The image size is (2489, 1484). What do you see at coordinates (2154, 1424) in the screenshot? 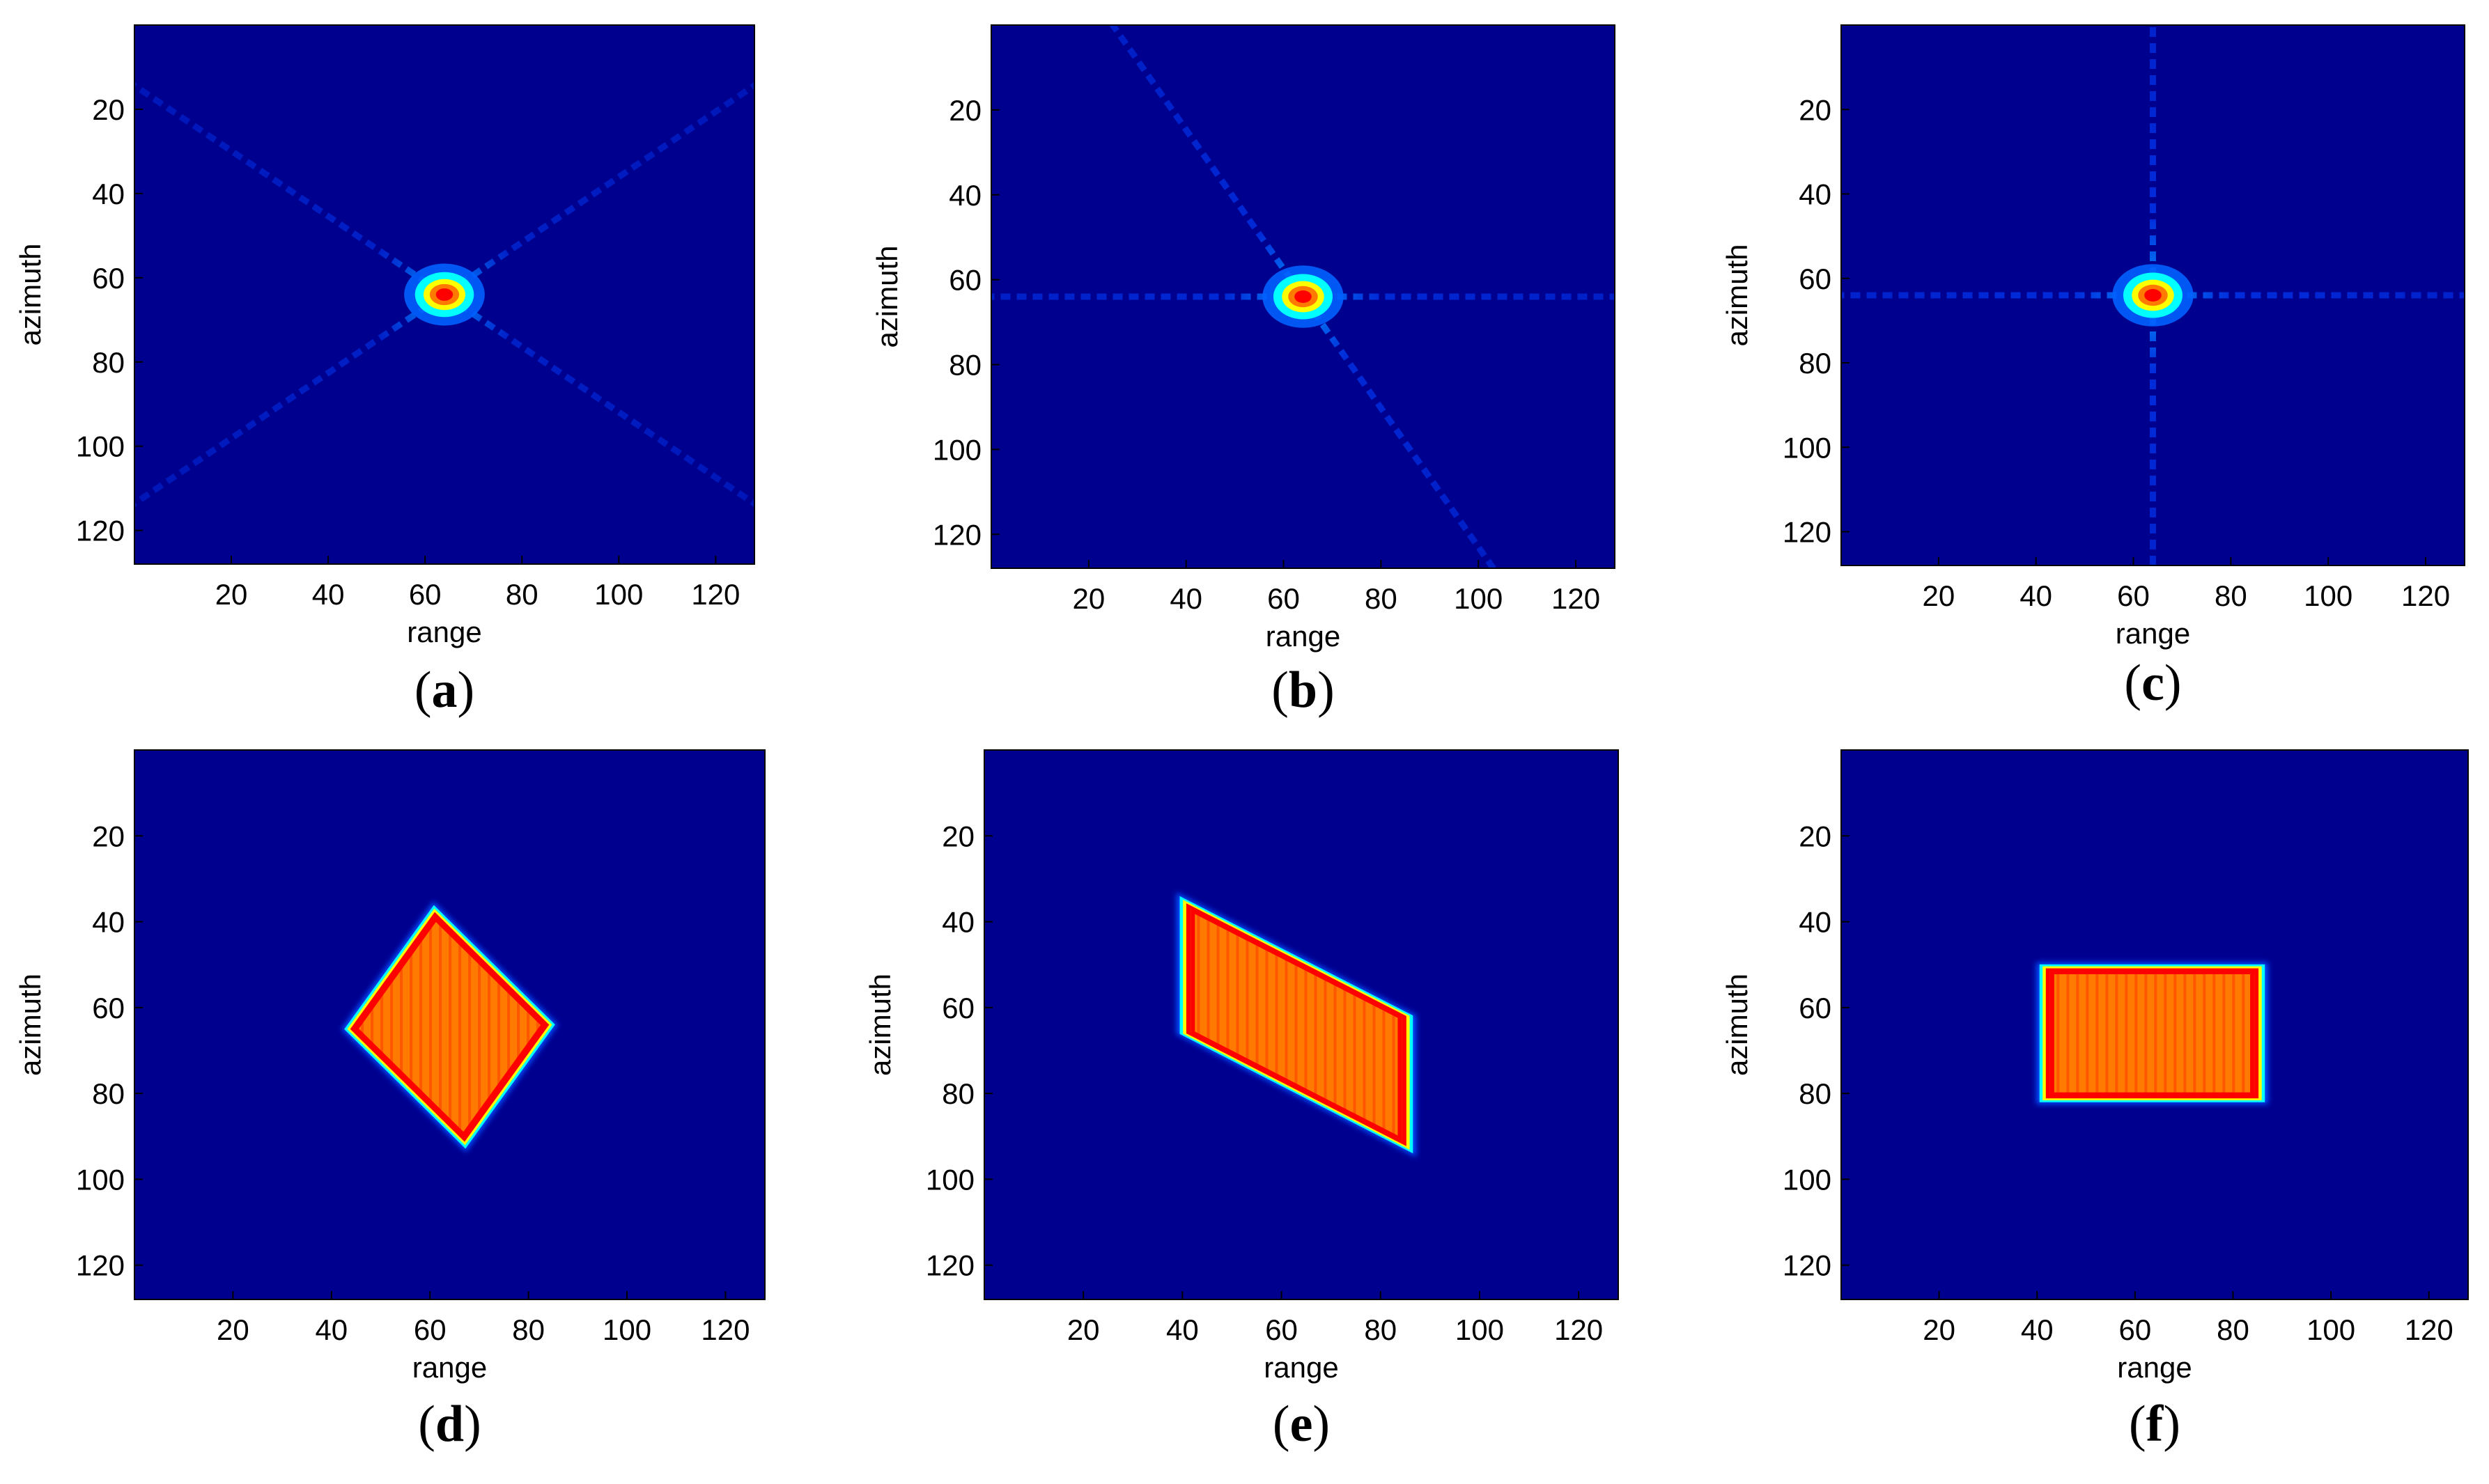
I see `panel-caption: (f)` at bounding box center [2154, 1424].